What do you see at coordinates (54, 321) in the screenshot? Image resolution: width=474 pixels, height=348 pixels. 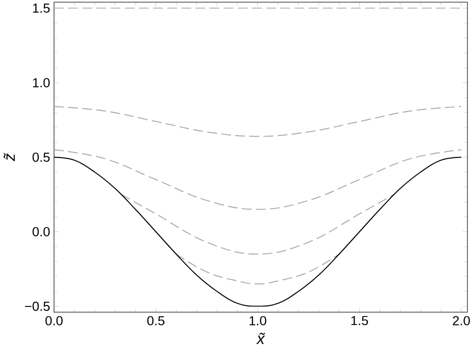 I see `x-tick-label: 0.0` at bounding box center [54, 321].